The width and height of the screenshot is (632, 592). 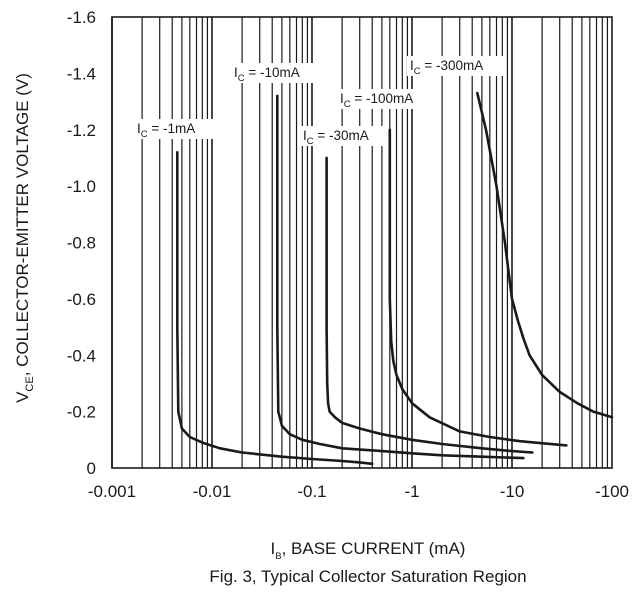 What do you see at coordinates (81, 186) in the screenshot?
I see `y-tick-label: -1.0` at bounding box center [81, 186].